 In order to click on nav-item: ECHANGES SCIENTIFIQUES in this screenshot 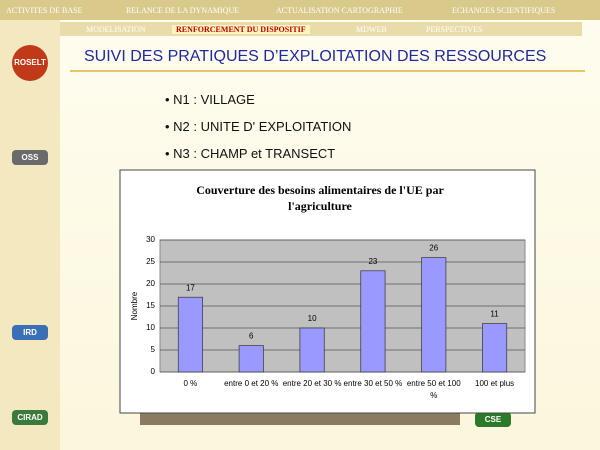, I will do `click(504, 10)`.